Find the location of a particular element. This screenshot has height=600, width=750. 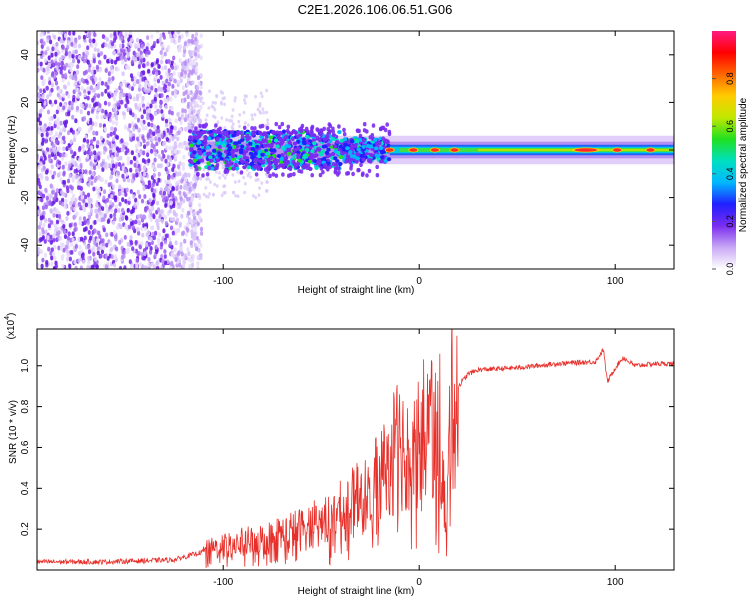

spectrogram-x-tick-label: 0 is located at coordinates (419, 281).